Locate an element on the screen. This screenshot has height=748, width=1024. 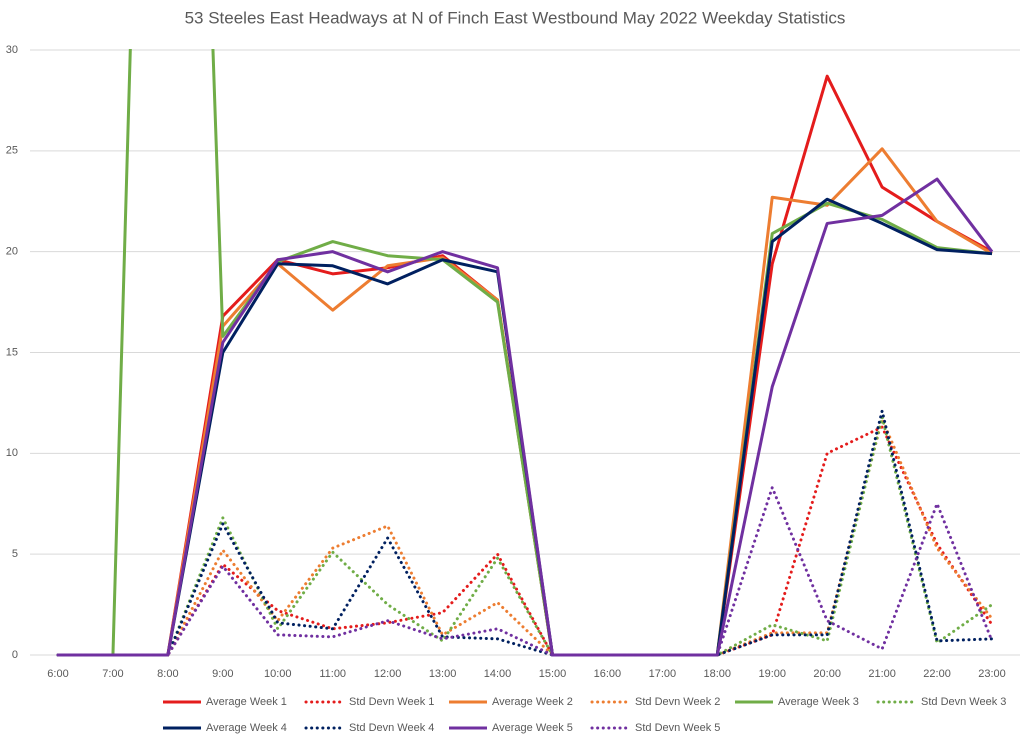
legend-label: Std Devn Week 2 is located at coordinates (677, 702).